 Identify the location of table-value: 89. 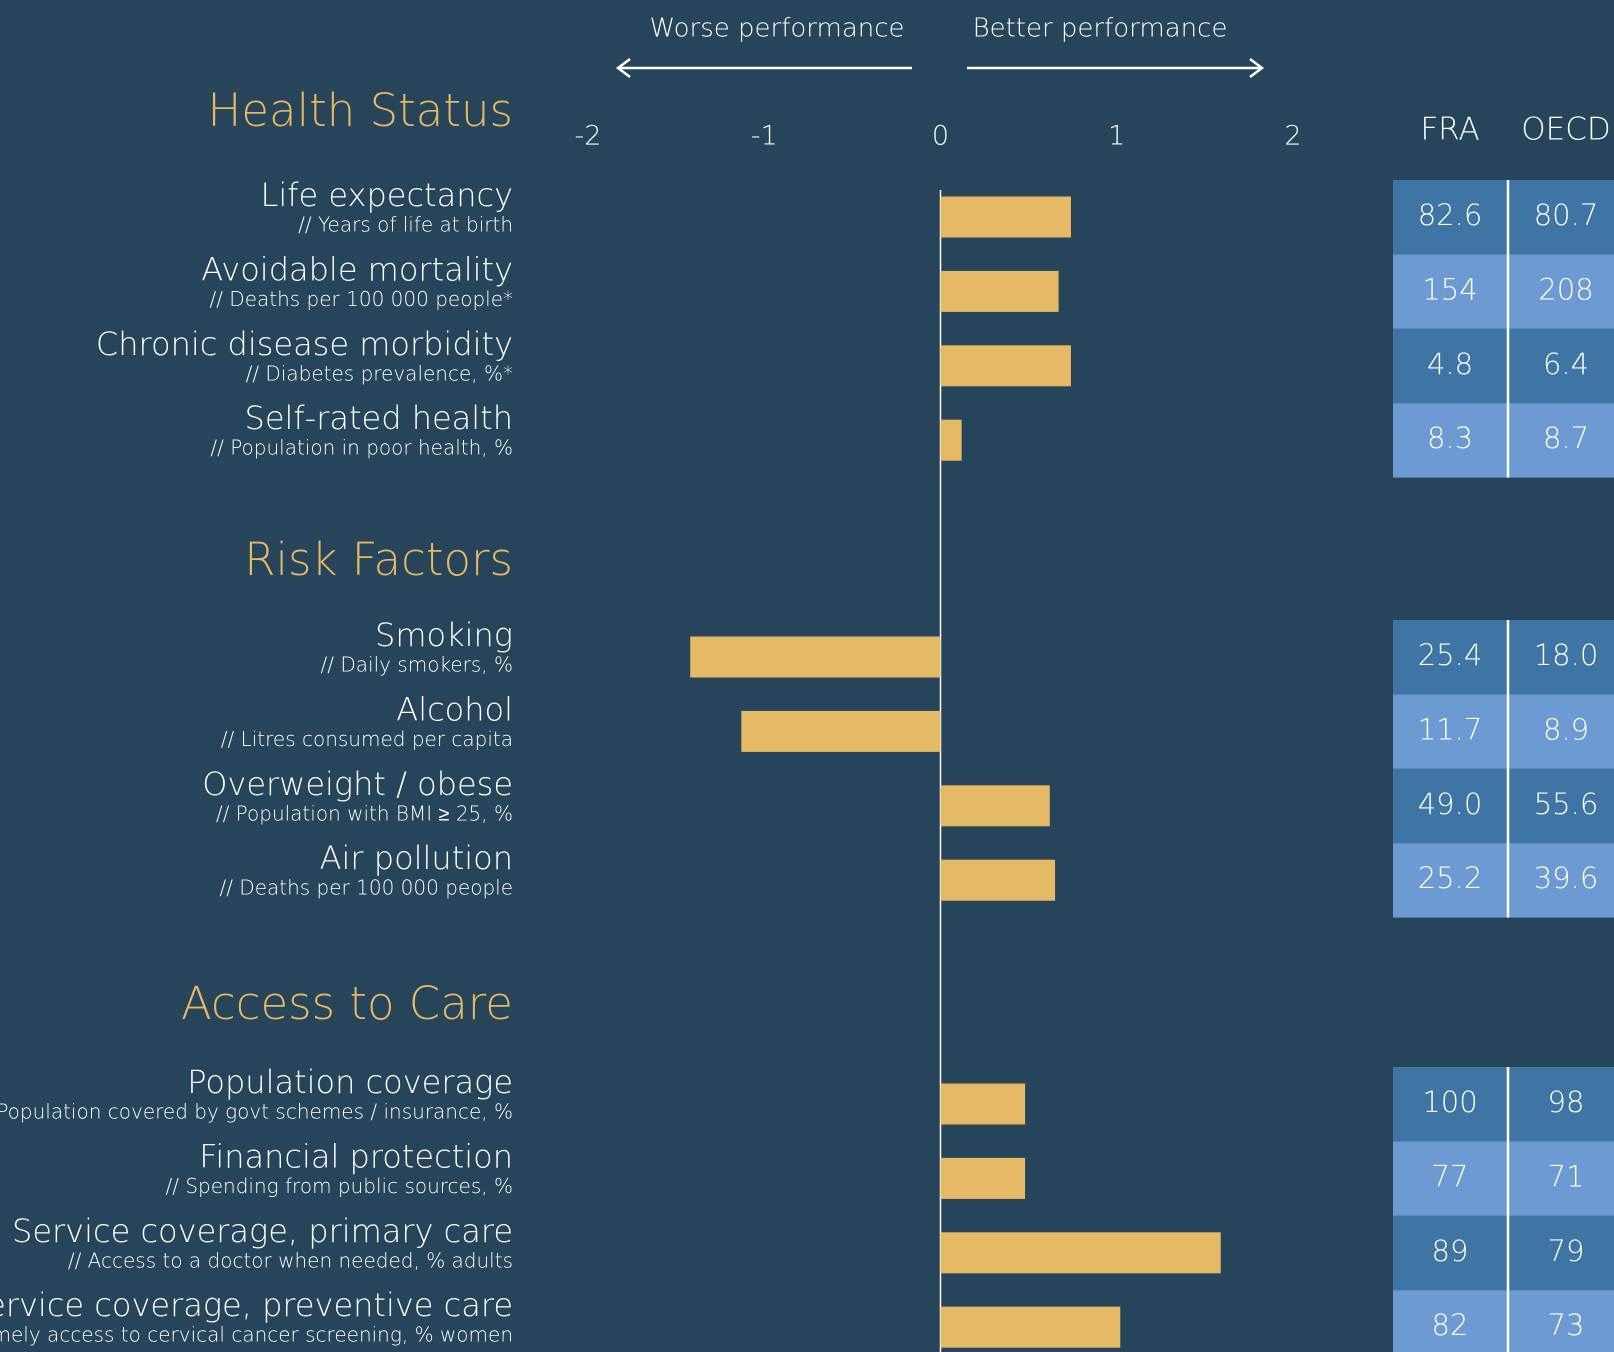
(1450, 1251).